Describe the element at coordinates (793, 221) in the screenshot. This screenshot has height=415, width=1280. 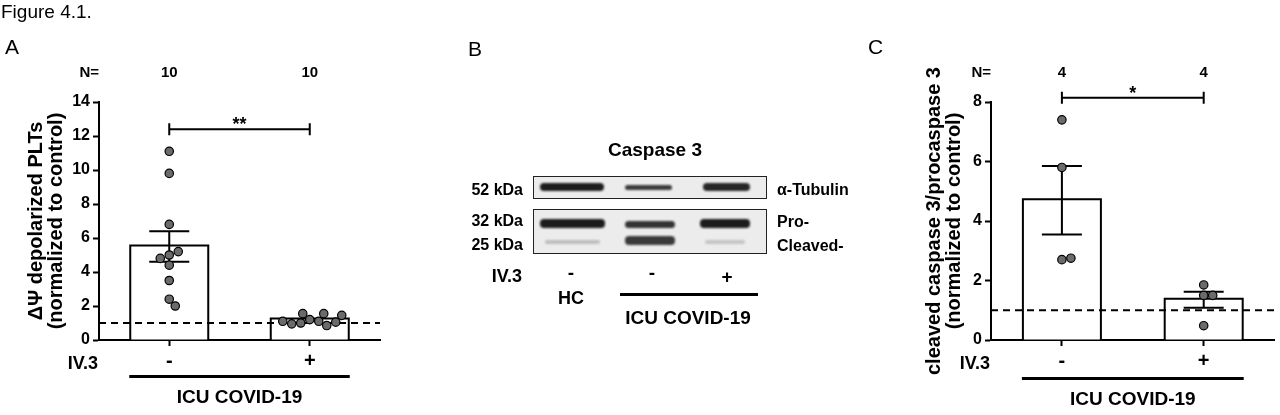
I see `text: Pro-` at that location.